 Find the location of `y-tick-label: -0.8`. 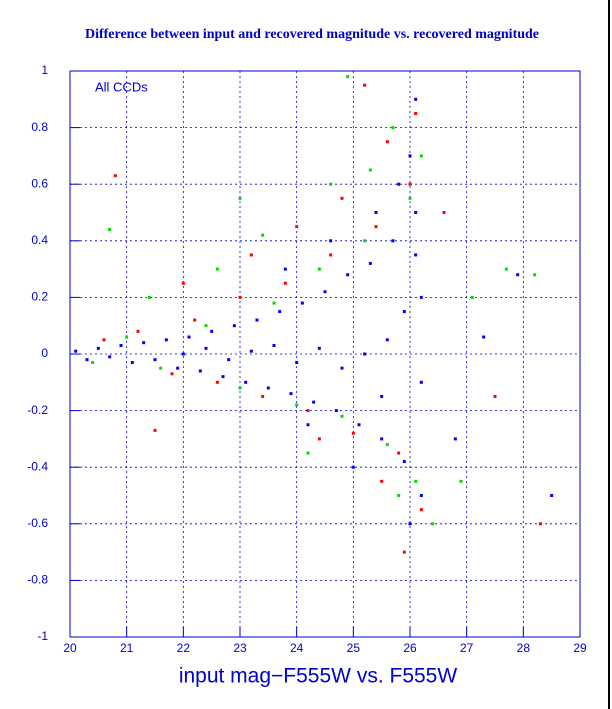

y-tick-label: -0.8 is located at coordinates (37, 580).